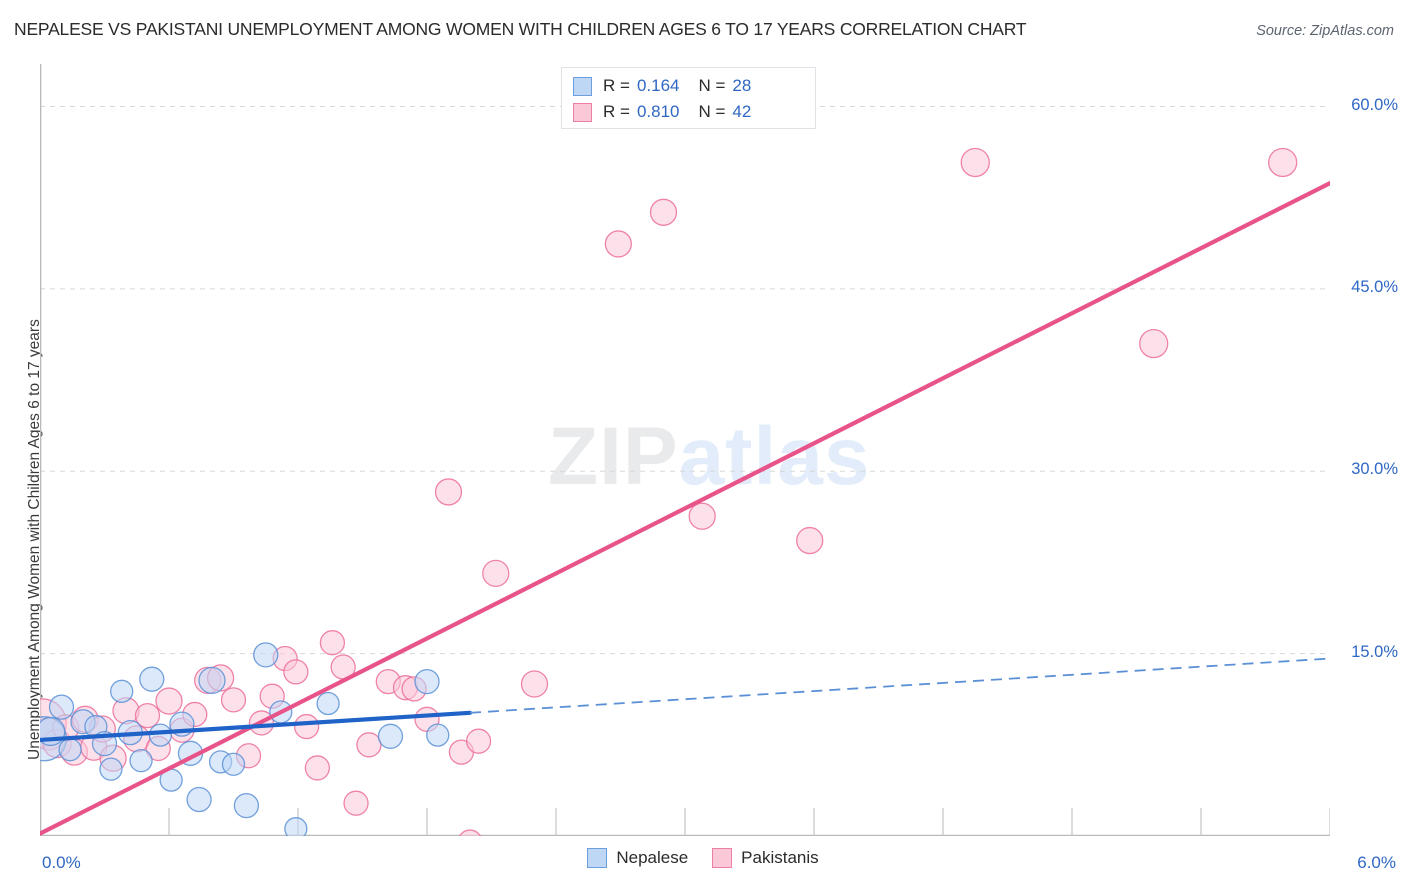 This screenshot has width=1406, height=892. I want to click on y-tick-label: 45.0%, so click(1374, 286).